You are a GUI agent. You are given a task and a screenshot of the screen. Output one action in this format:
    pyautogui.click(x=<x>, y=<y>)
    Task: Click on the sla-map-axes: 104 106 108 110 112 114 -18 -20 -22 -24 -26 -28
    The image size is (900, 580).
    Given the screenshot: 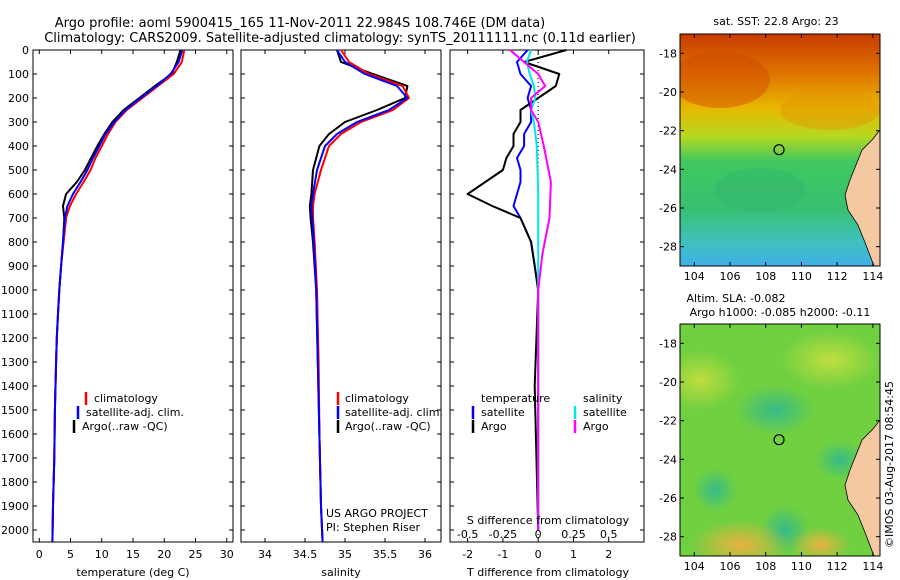 What is the action you would take?
    pyautogui.click(x=771, y=448)
    